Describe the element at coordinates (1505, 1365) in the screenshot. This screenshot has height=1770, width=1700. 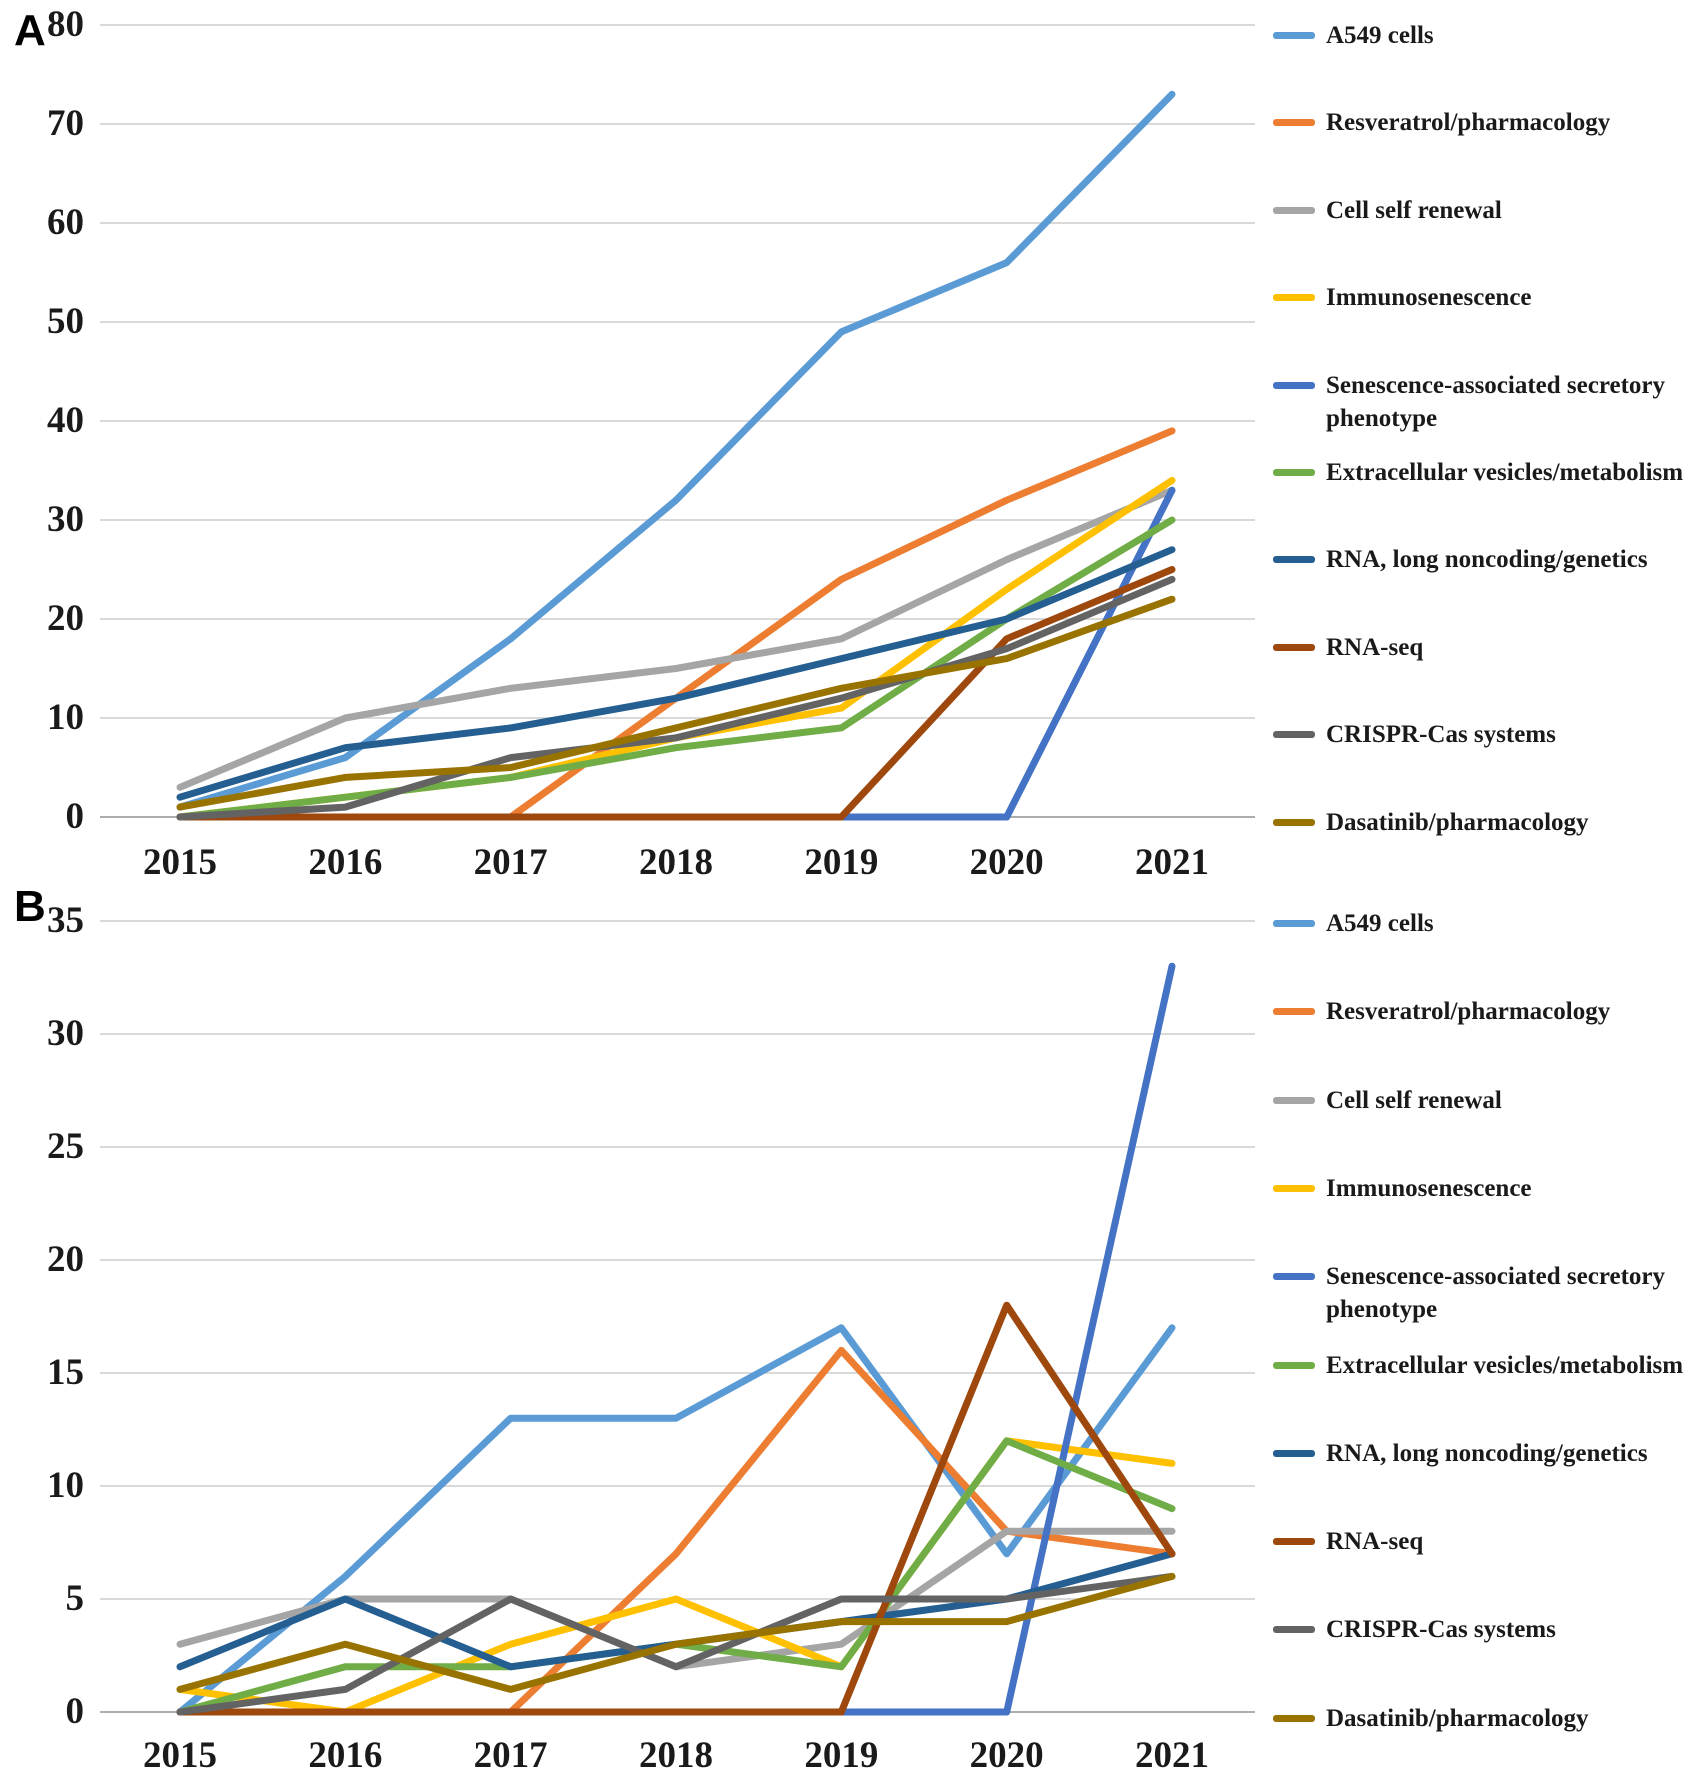
I see `legend-label-extracellular-vesicles-metabolism: Extracellular vesicles/metabolism` at that location.